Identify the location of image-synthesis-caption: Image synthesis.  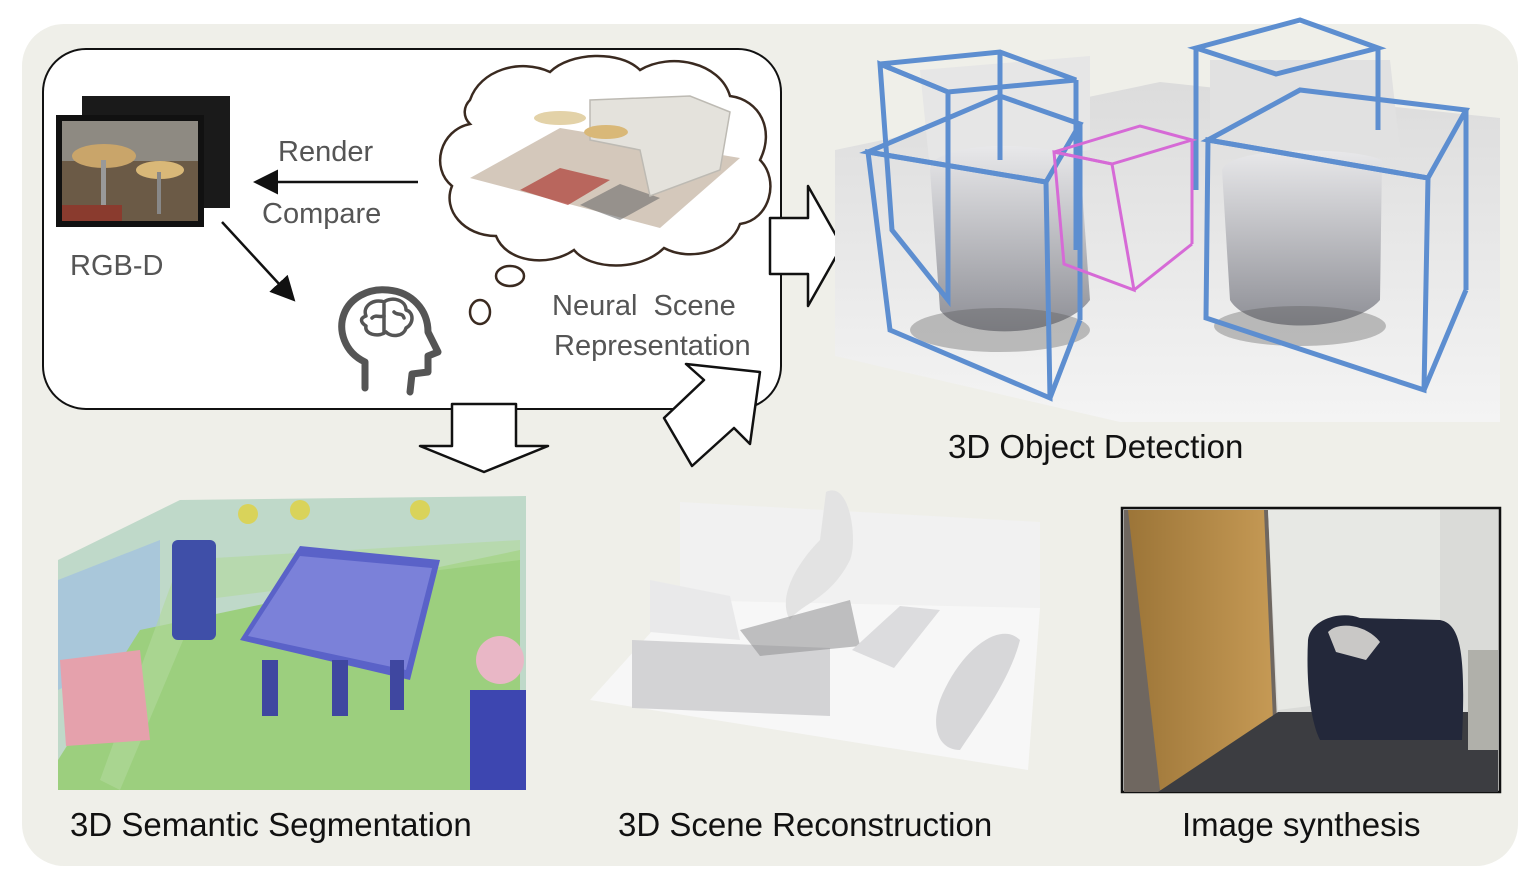
(1301, 824).